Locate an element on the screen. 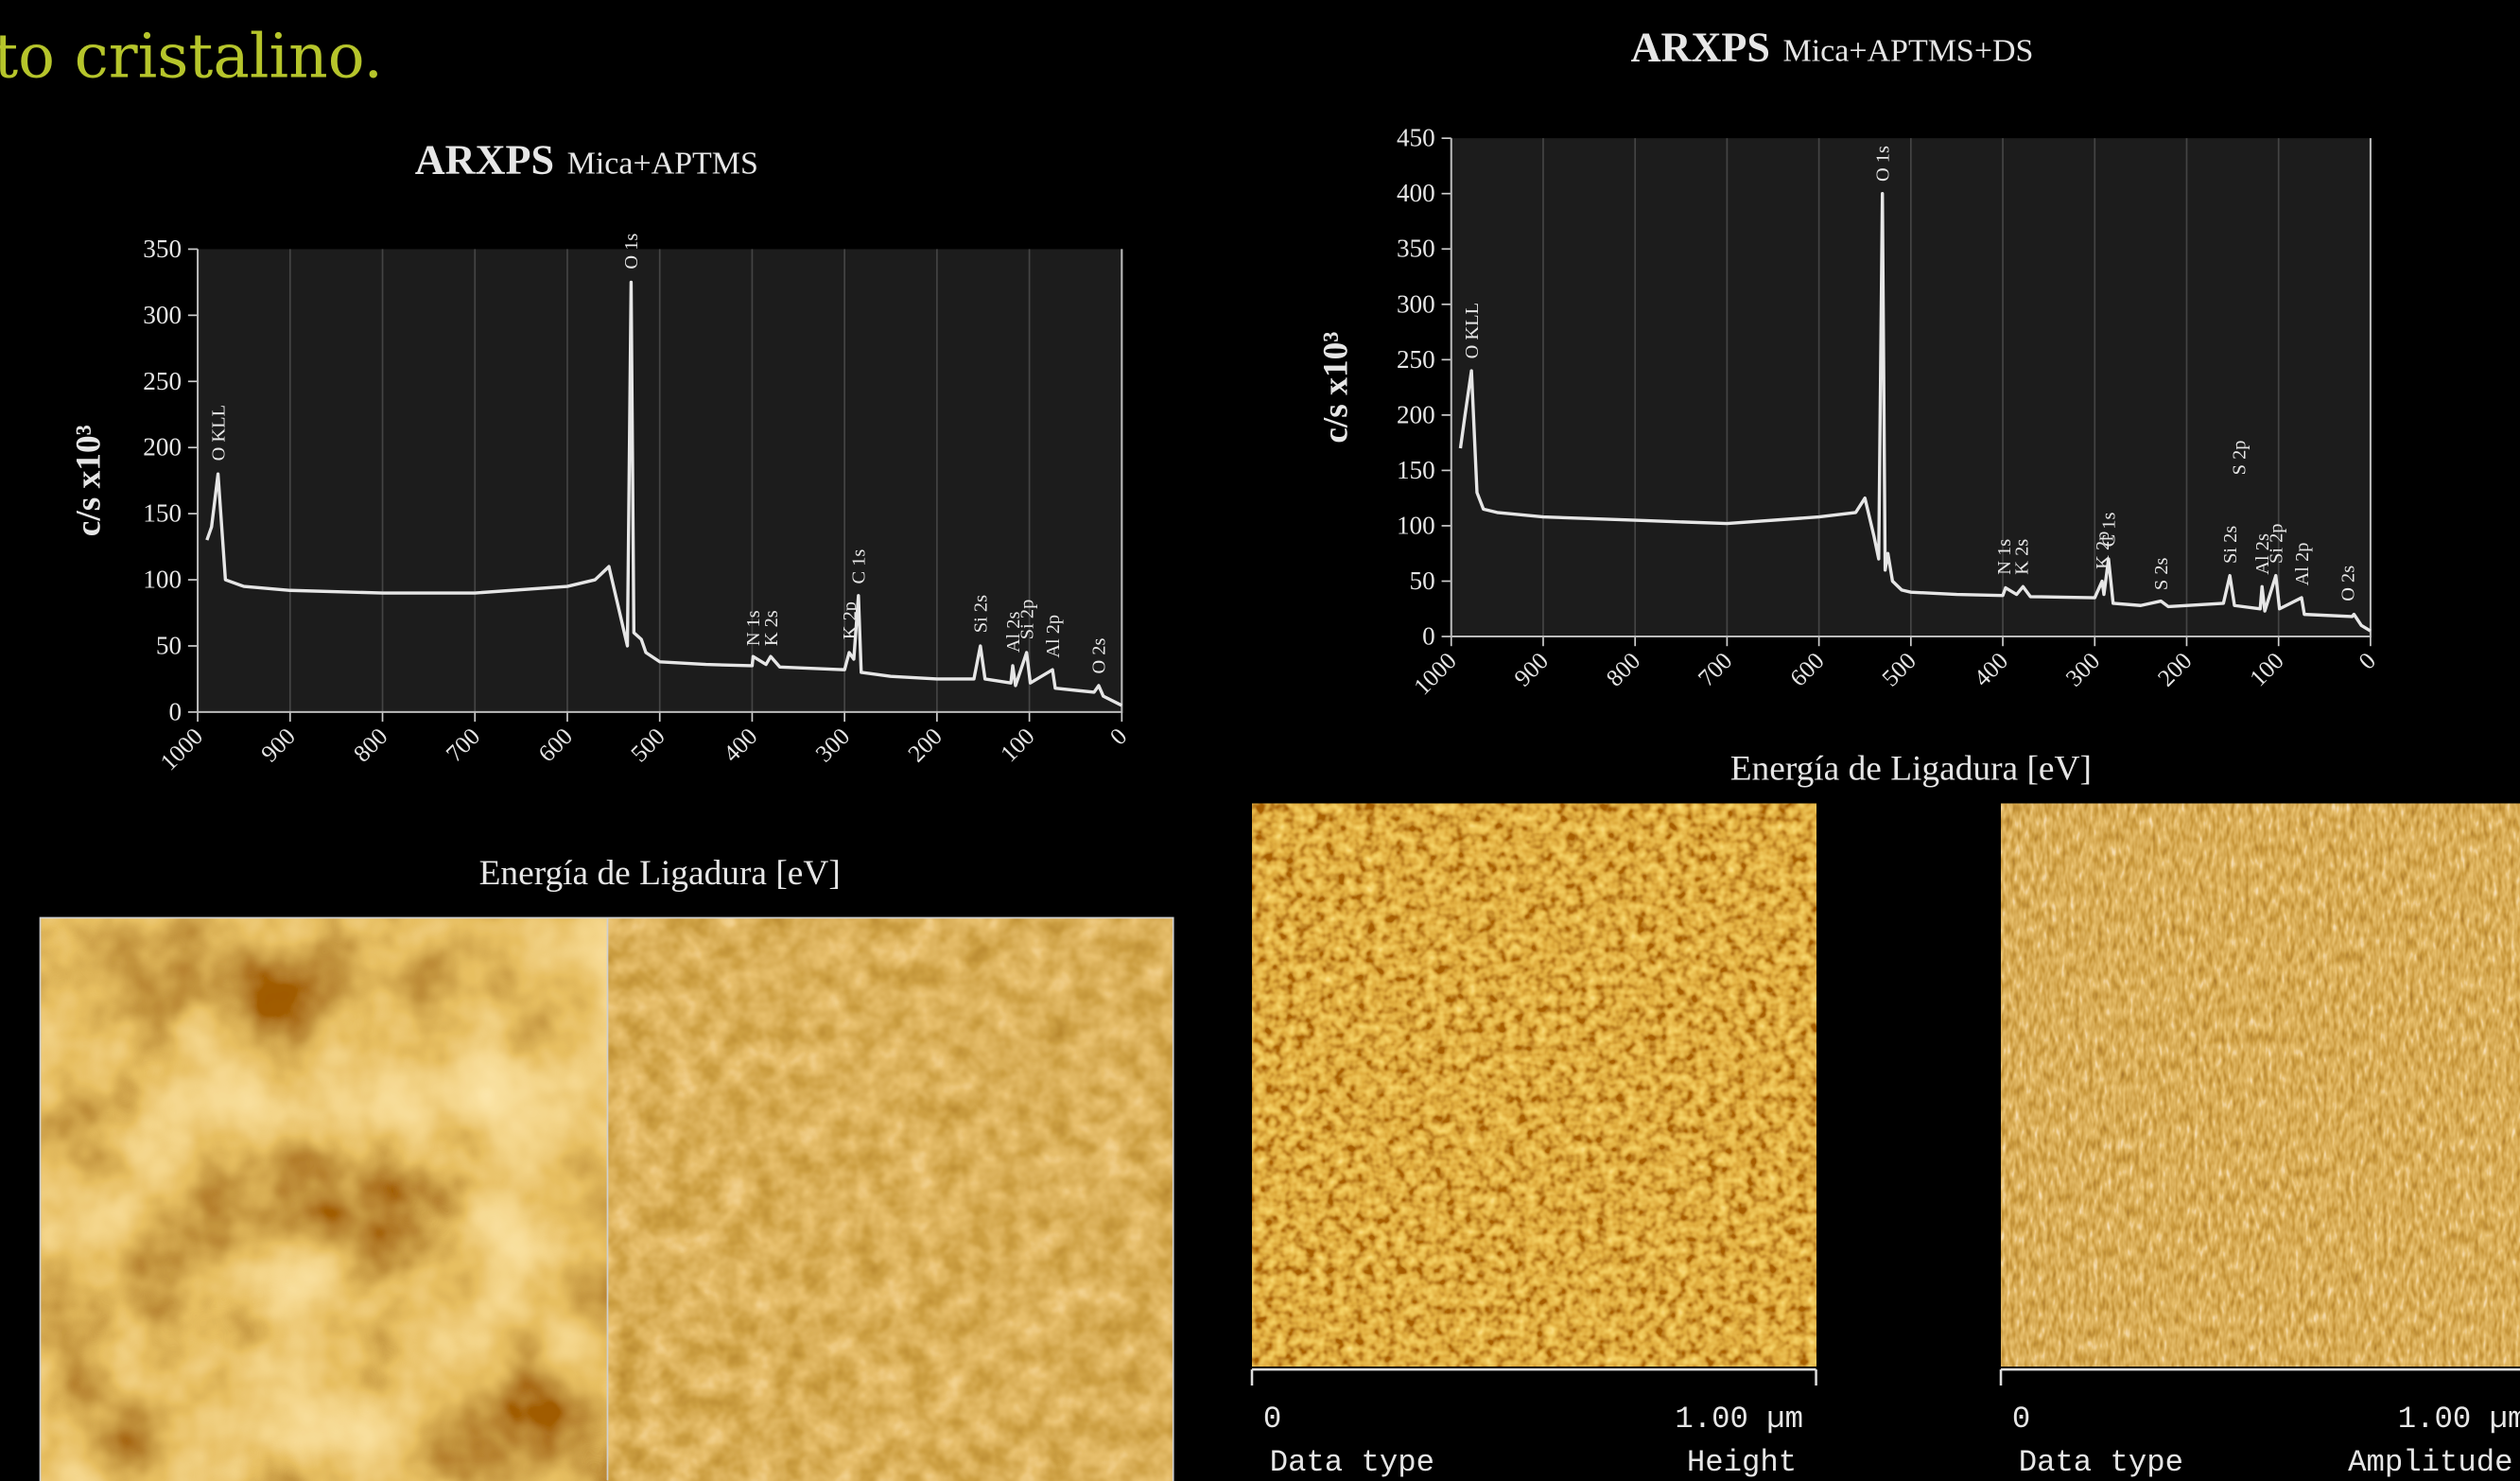  subtitle: Mica+APTMS+DS is located at coordinates (1908, 51).